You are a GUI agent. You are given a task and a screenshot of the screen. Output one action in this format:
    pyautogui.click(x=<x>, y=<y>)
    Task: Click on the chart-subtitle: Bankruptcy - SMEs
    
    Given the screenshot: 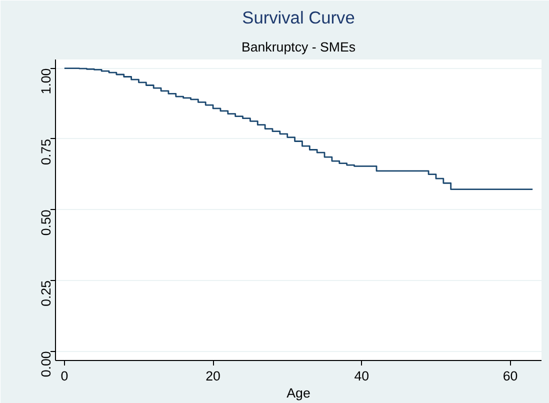 What is the action you would take?
    pyautogui.click(x=298, y=47)
    